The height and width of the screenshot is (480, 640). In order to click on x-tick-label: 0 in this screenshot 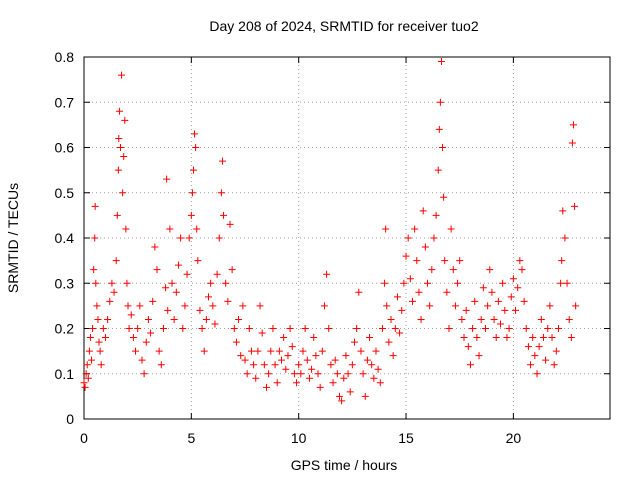, I will do `click(84, 438)`.